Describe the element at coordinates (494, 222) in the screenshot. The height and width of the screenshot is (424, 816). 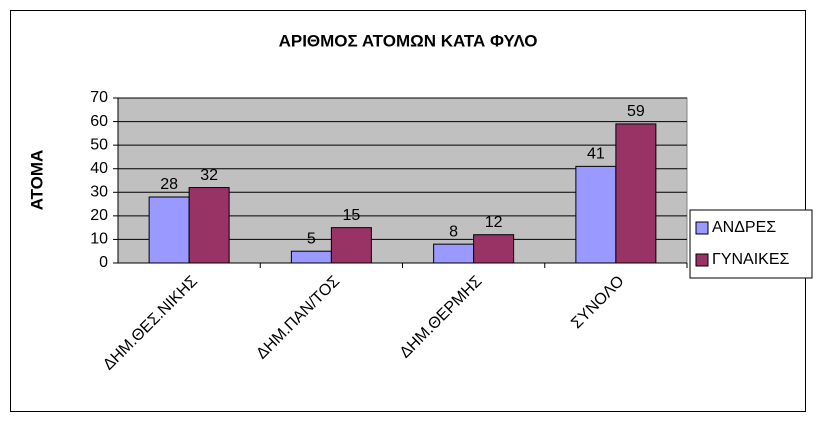
I see `data-label: 12` at that location.